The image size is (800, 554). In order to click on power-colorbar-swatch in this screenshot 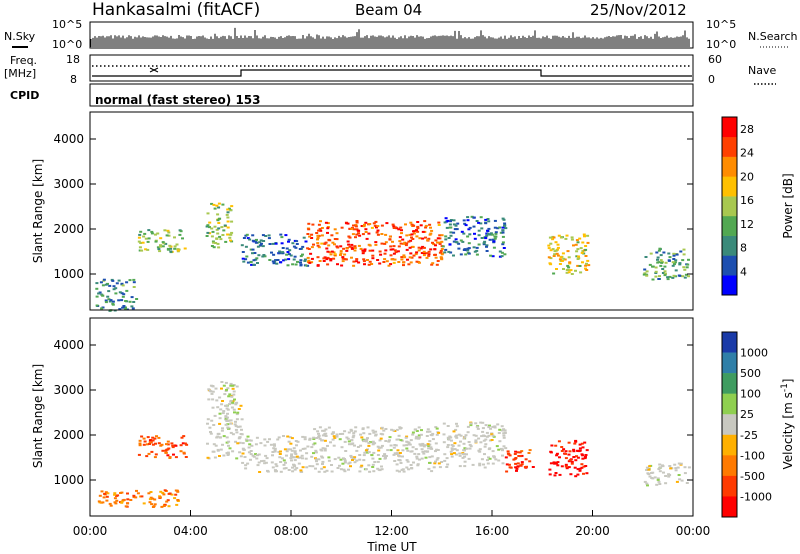, I will do `click(729, 285)`.